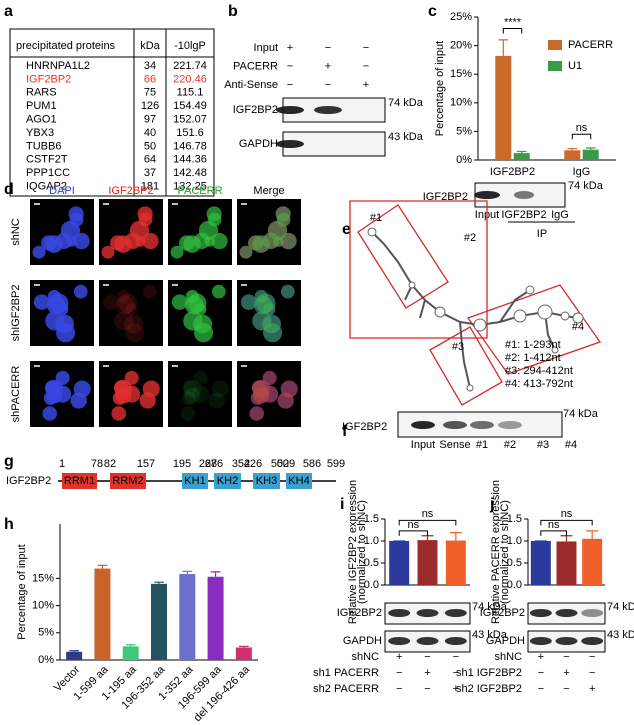 Image resolution: width=634 pixels, height=725 pixels. Describe the element at coordinates (28, 481) in the screenshot. I see `protein-label: IGF2BP2` at that location.